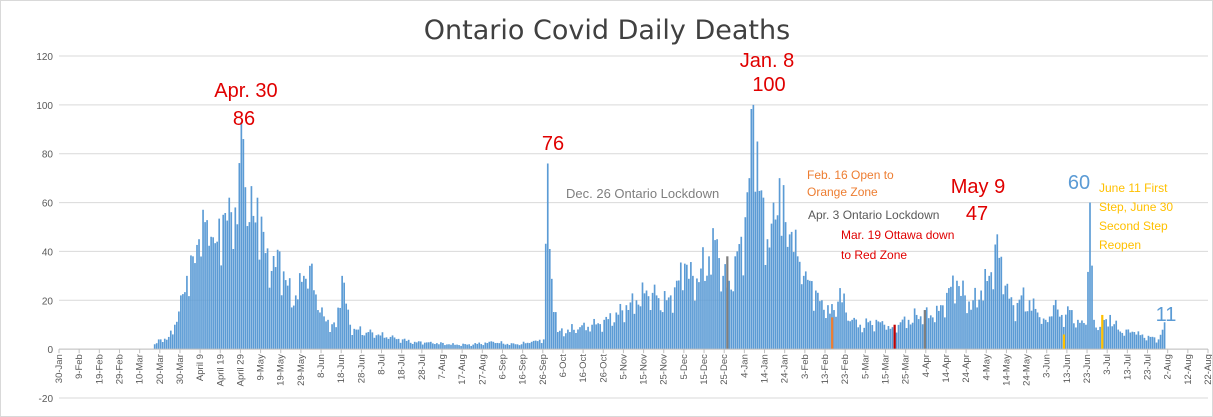 The image size is (1213, 417). Describe the element at coordinates (301, 370) in the screenshot. I see `x-tick-label: 29-May` at that location.